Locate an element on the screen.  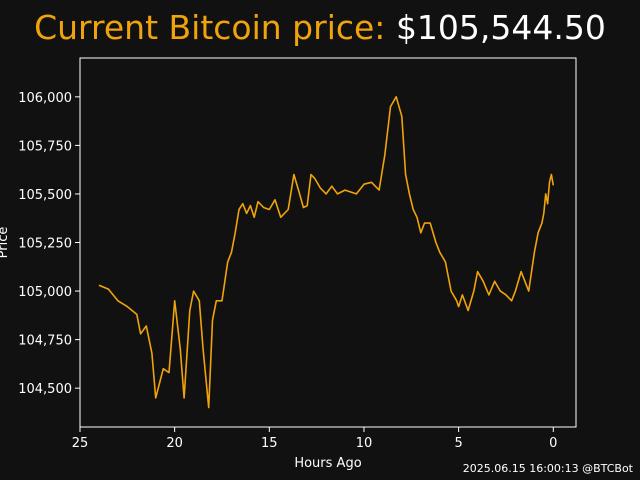
x-axis-label: Hours Ago is located at coordinates (327, 463).